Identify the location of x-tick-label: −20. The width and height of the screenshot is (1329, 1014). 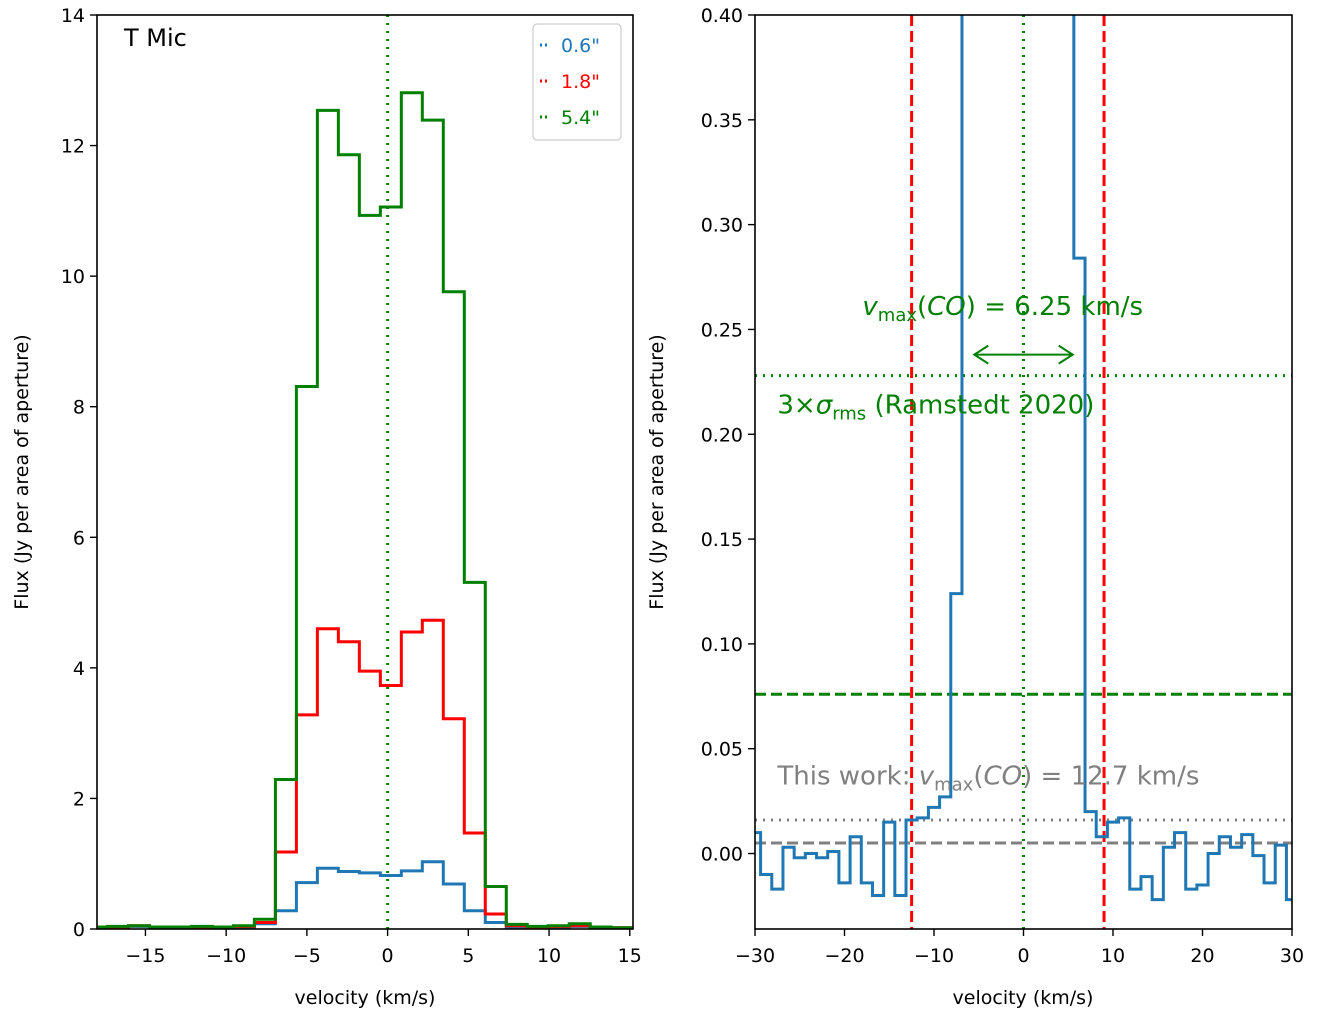
(844, 956).